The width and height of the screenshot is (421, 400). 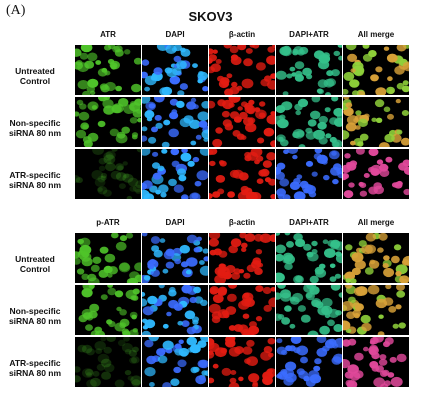 I want to click on figure-title: SKOV3, so click(x=210, y=16).